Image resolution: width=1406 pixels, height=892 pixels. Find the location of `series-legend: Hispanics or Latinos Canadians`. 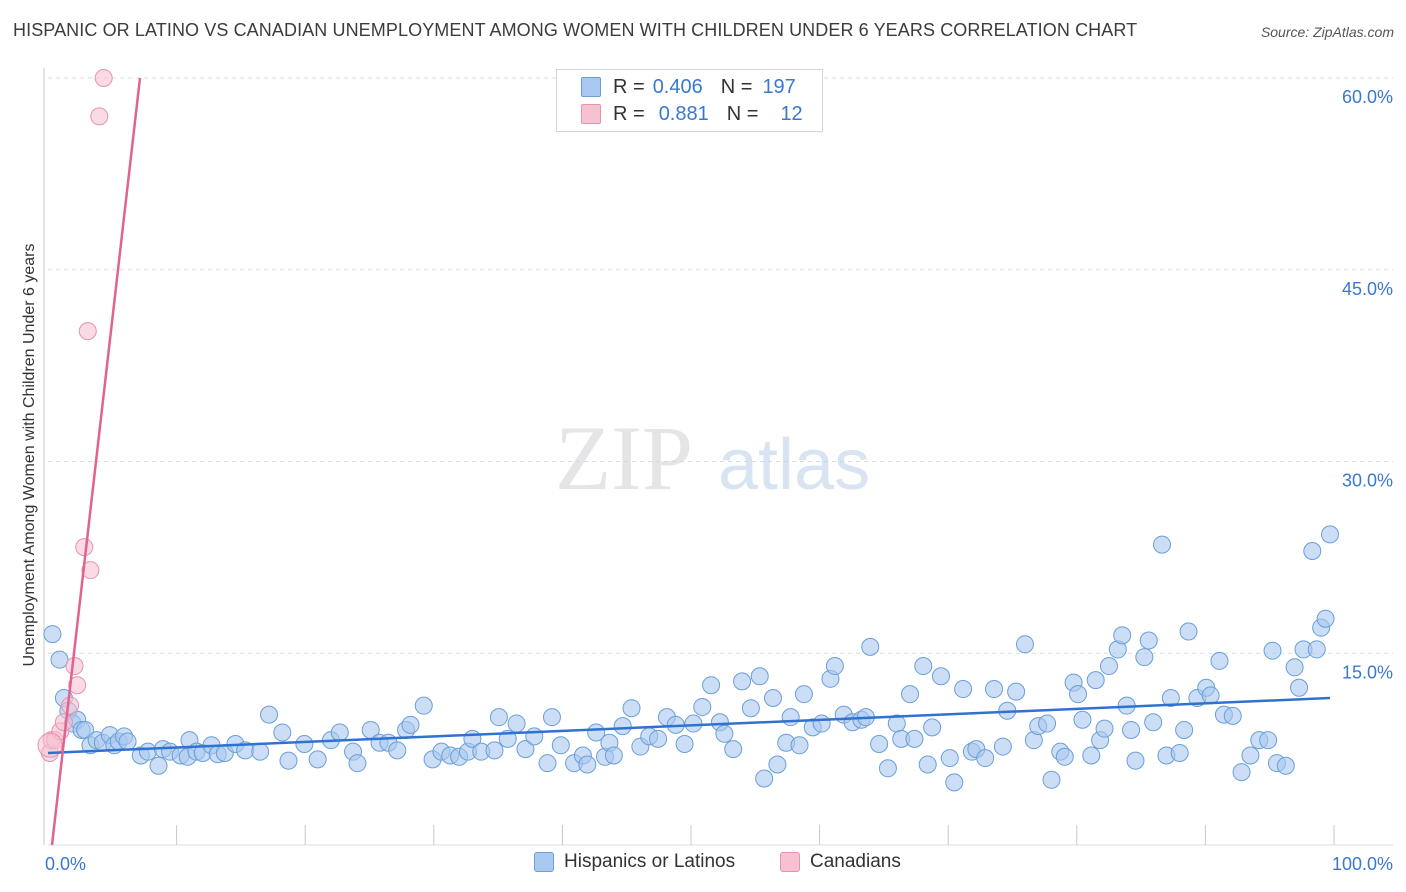

series-legend: Hispanics or Latinos Canadians is located at coordinates (703, 864).